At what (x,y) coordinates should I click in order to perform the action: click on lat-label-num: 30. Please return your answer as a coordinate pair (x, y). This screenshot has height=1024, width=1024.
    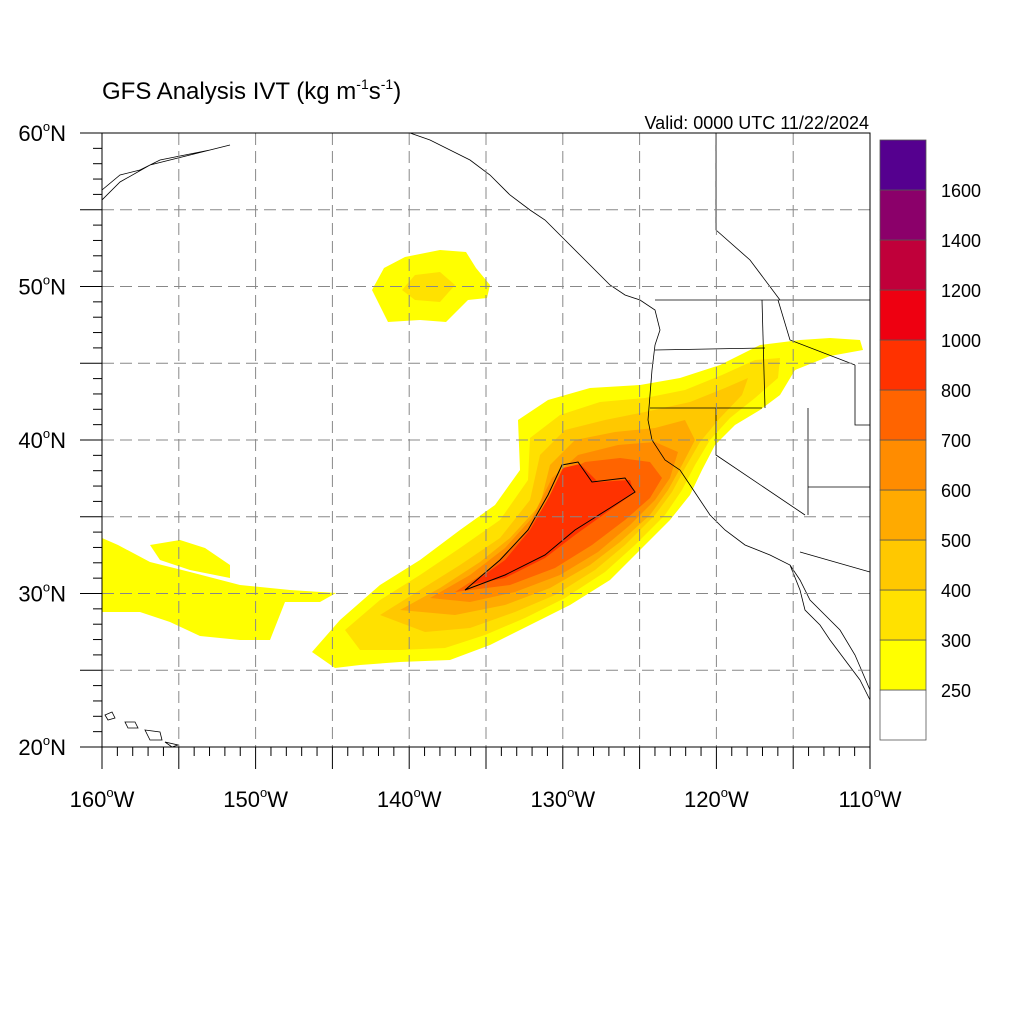
    Looking at the image, I should click on (30, 594).